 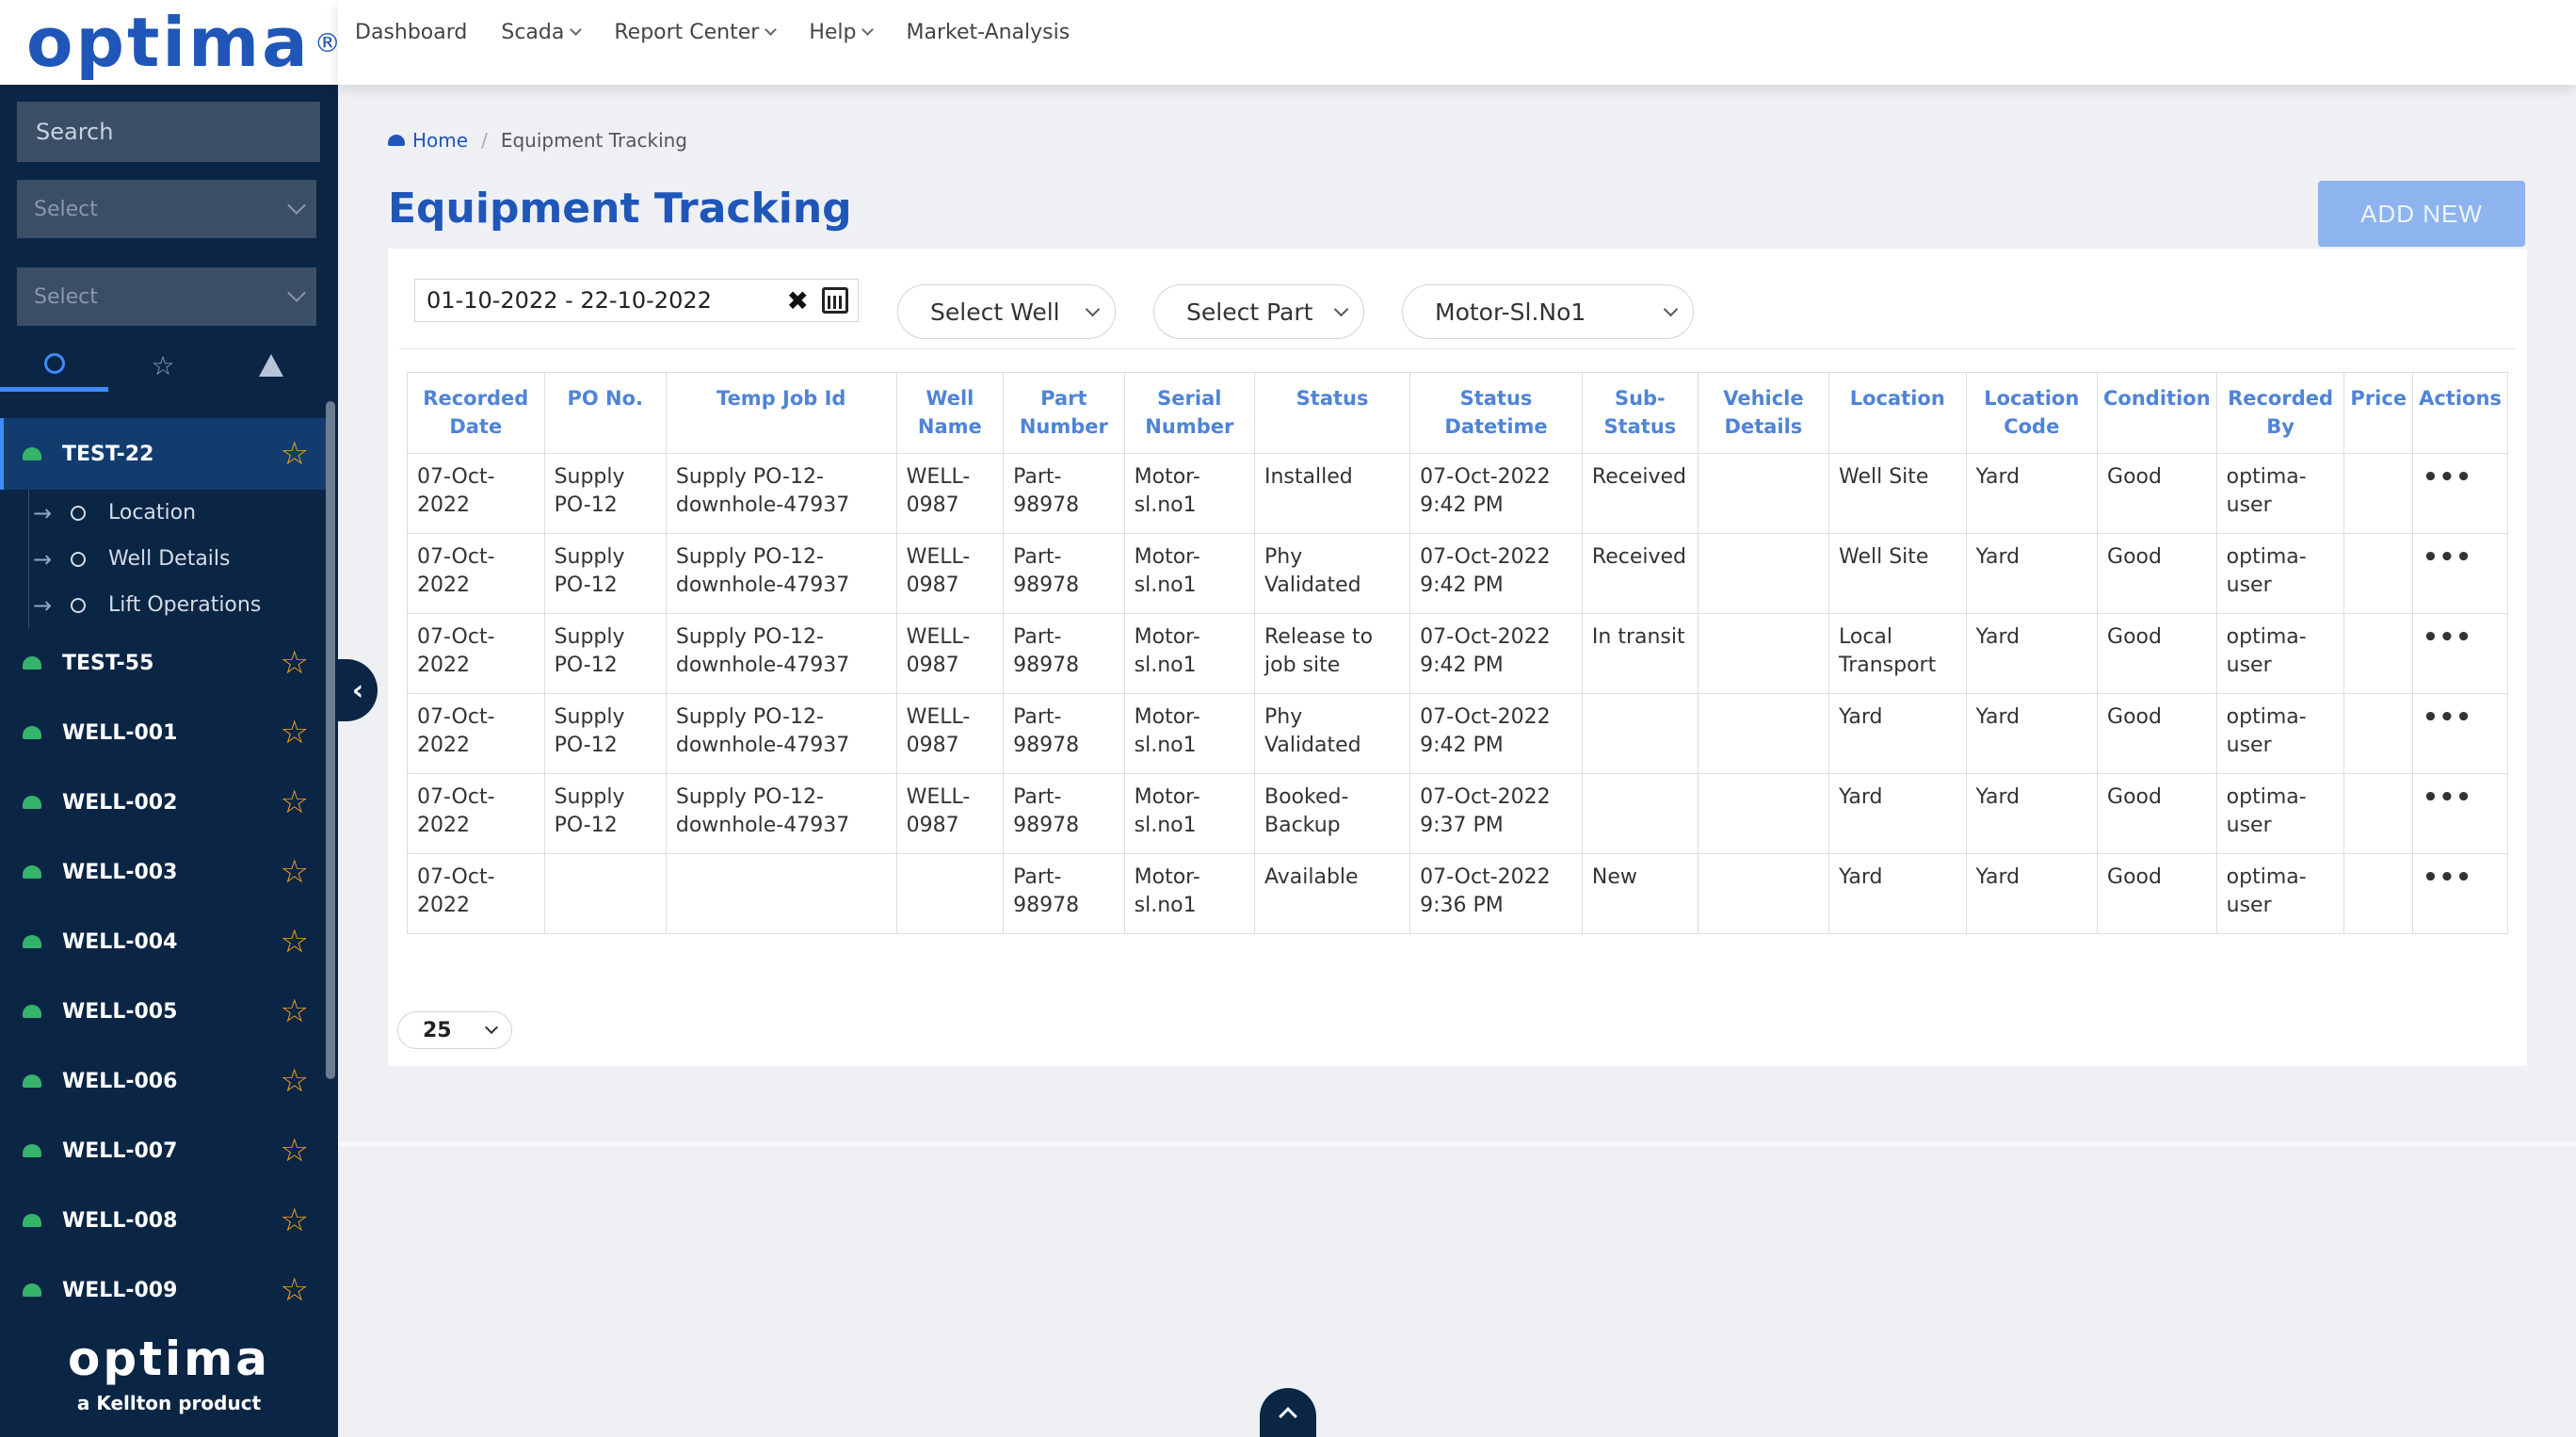 What do you see at coordinates (835, 301) in the screenshot?
I see `calendar-icon` at bounding box center [835, 301].